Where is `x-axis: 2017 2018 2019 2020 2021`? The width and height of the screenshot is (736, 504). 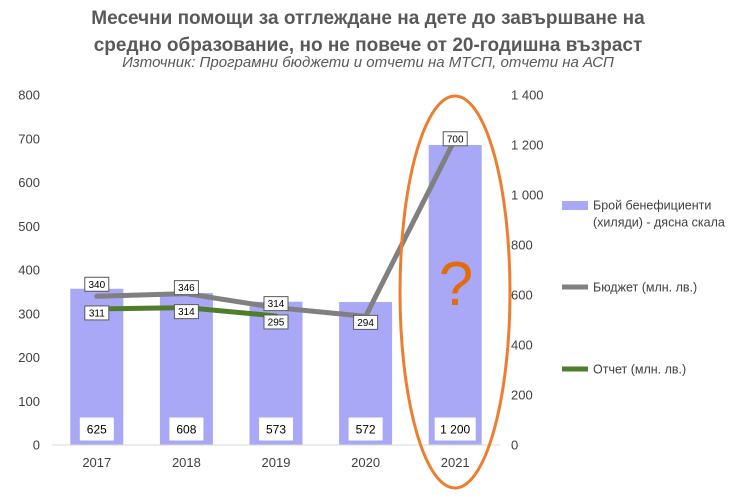
x-axis: 2017 2018 2019 2020 2021 is located at coordinates (275, 462).